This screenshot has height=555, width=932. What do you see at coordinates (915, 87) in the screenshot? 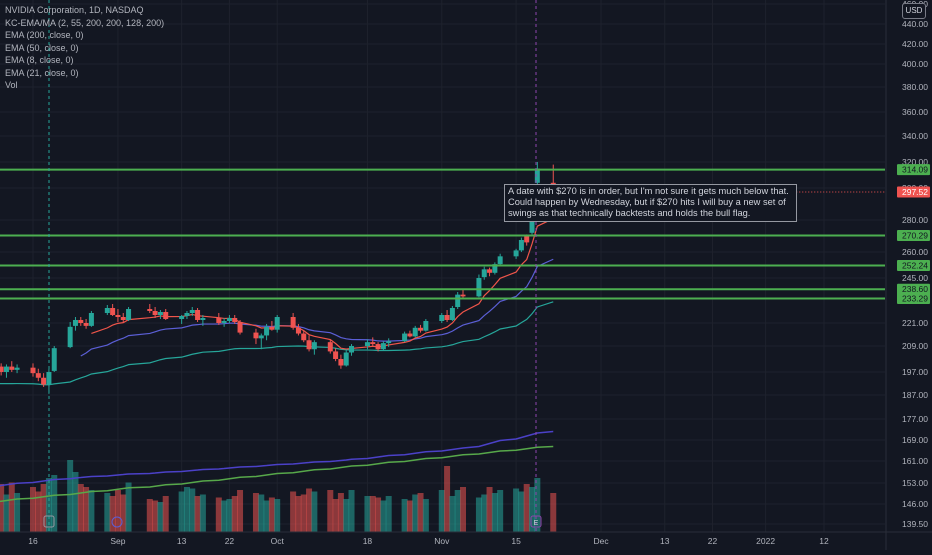
I see `price-axis-tick-label: 380.00` at bounding box center [915, 87].